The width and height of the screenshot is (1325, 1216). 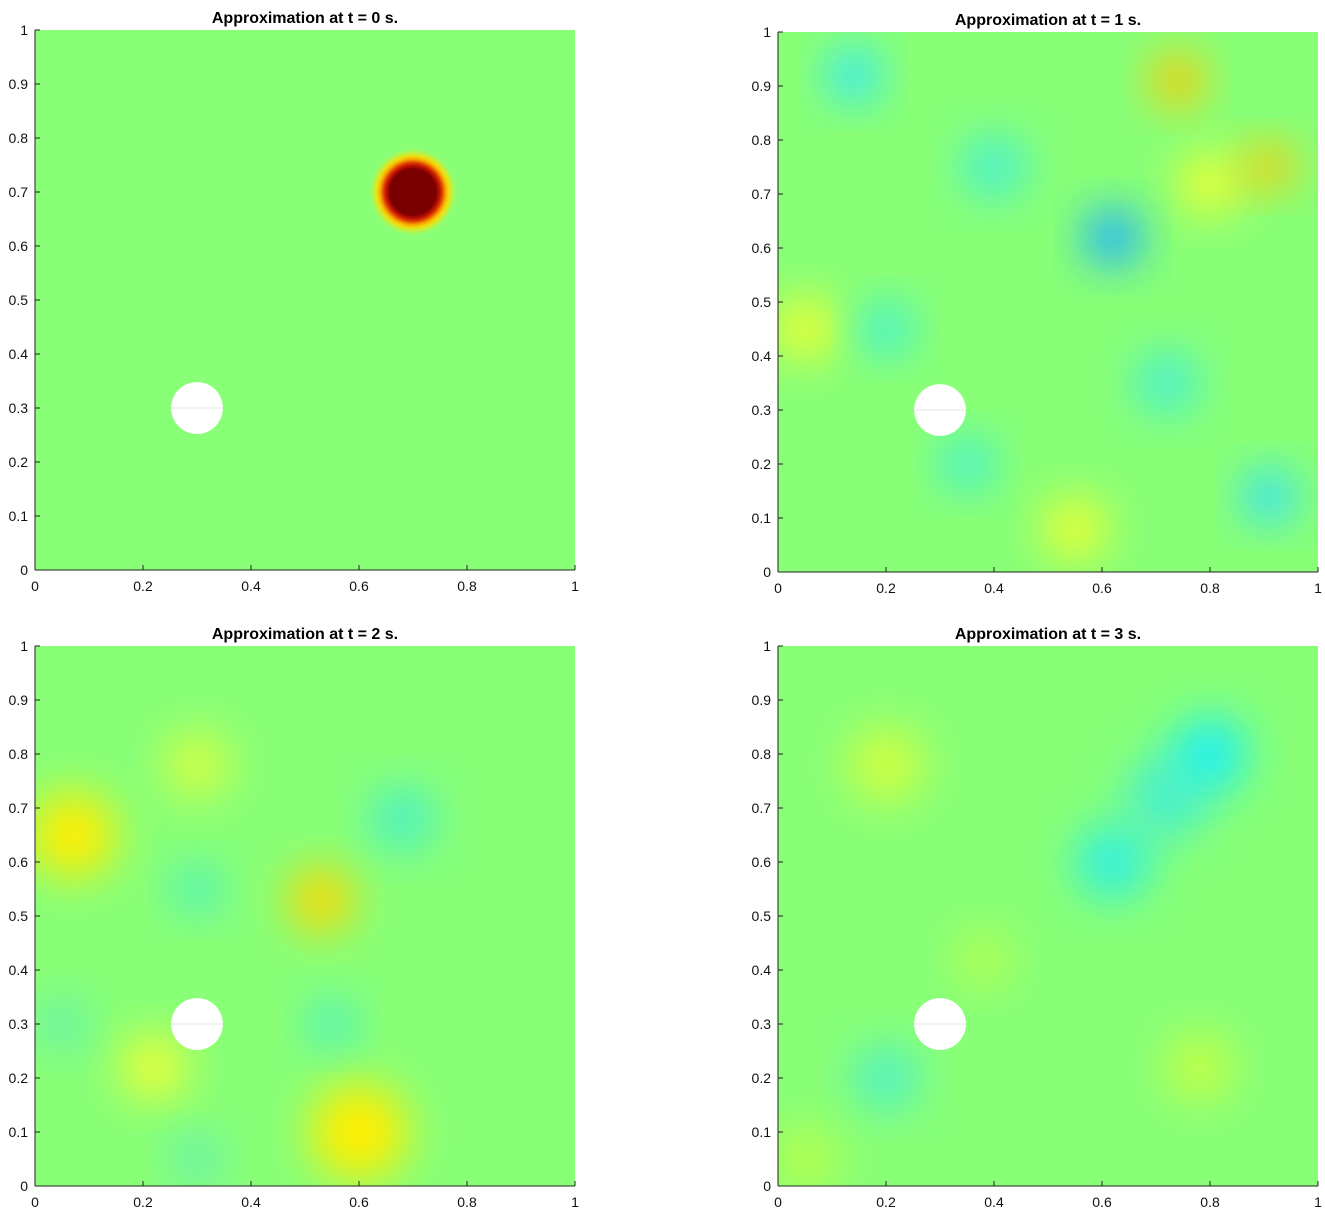 What do you see at coordinates (305, 634) in the screenshot?
I see `chart-title: Approximation at t = 2 s.` at bounding box center [305, 634].